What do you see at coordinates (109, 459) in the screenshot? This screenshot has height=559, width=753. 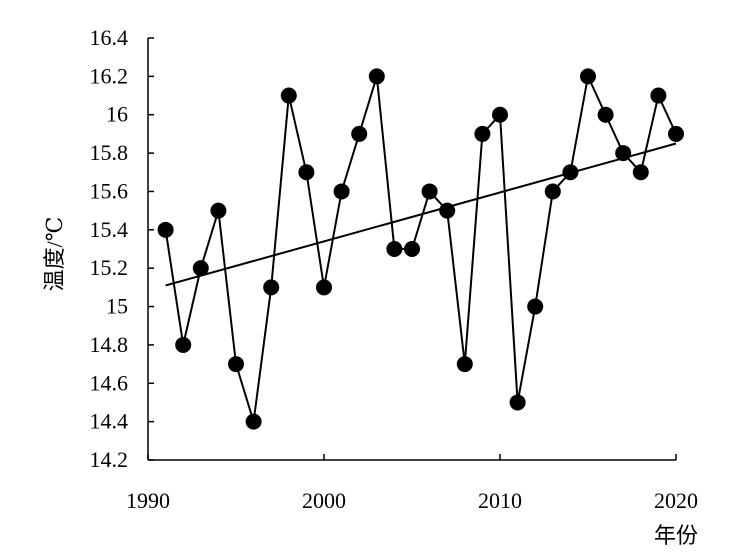 I see `y-tick-label: 14.2` at bounding box center [109, 459].